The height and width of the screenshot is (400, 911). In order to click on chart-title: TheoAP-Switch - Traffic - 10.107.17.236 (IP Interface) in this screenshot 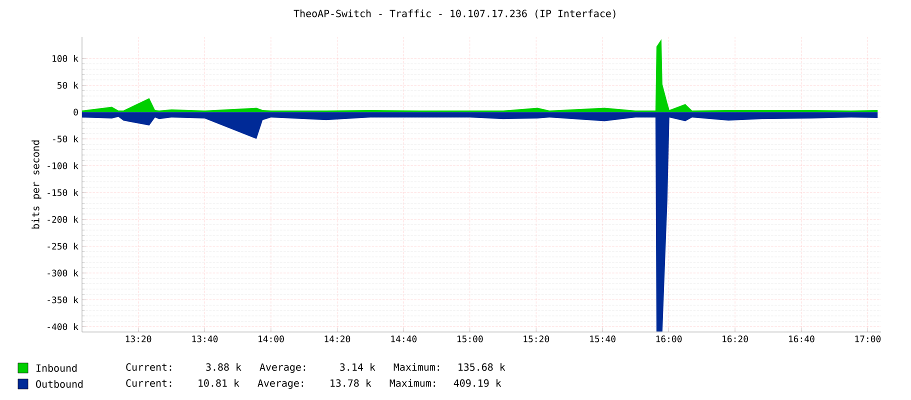, I will do `click(455, 14)`.